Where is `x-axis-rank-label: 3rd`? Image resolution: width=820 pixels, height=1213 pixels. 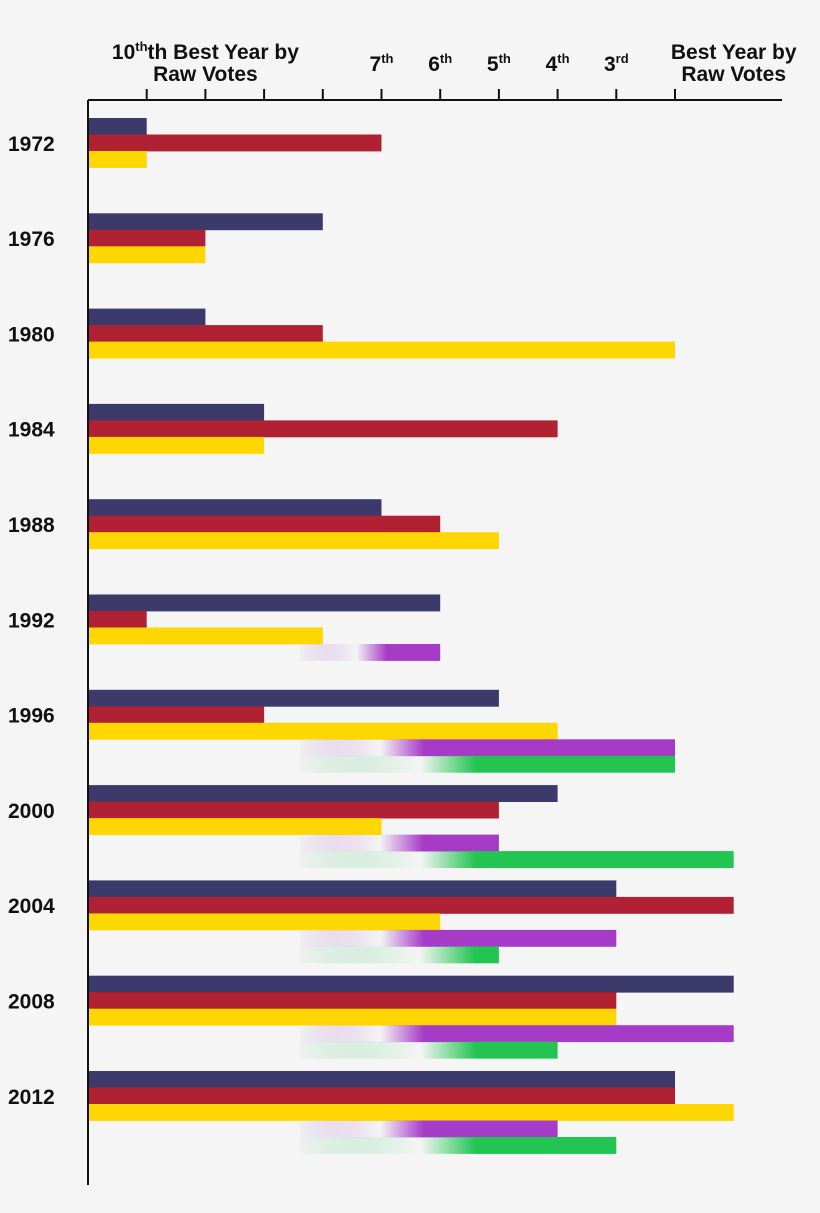 x-axis-rank-label: 3rd is located at coordinates (616, 63).